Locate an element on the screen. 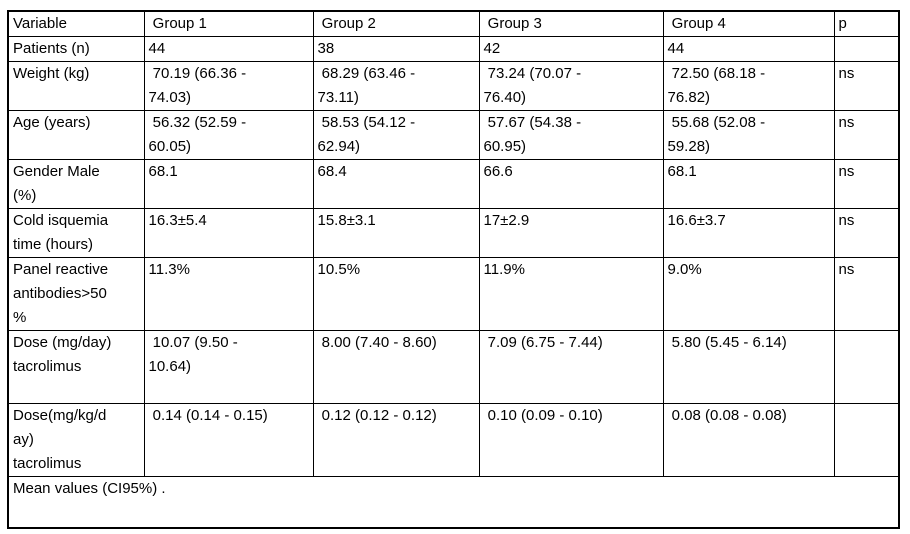 Image resolution: width=910 pixels, height=534 pixels. cell-group2: 15.8±3.1 is located at coordinates (396, 233).